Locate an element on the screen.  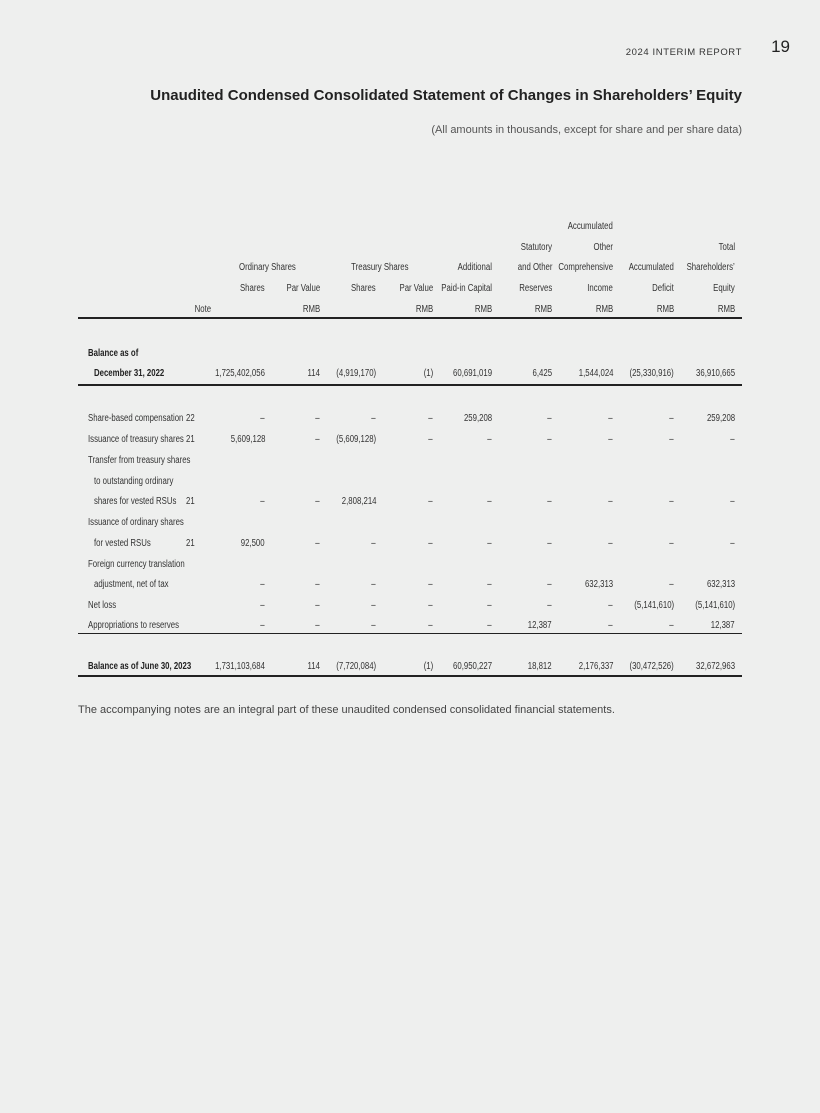
page-number: 19 is located at coordinates (780, 46).